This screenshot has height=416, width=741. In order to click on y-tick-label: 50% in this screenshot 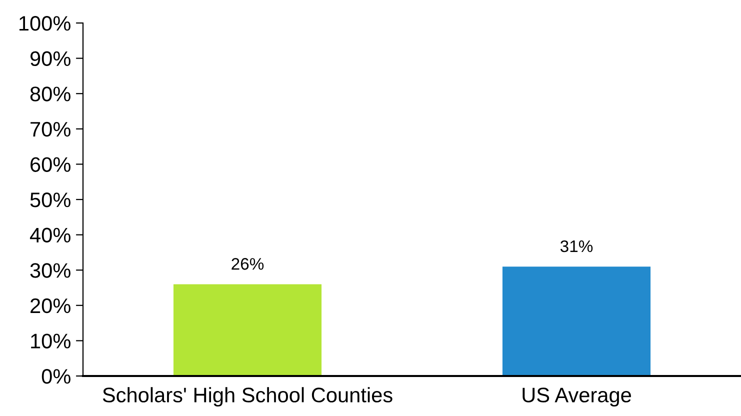, I will do `click(50, 200)`.